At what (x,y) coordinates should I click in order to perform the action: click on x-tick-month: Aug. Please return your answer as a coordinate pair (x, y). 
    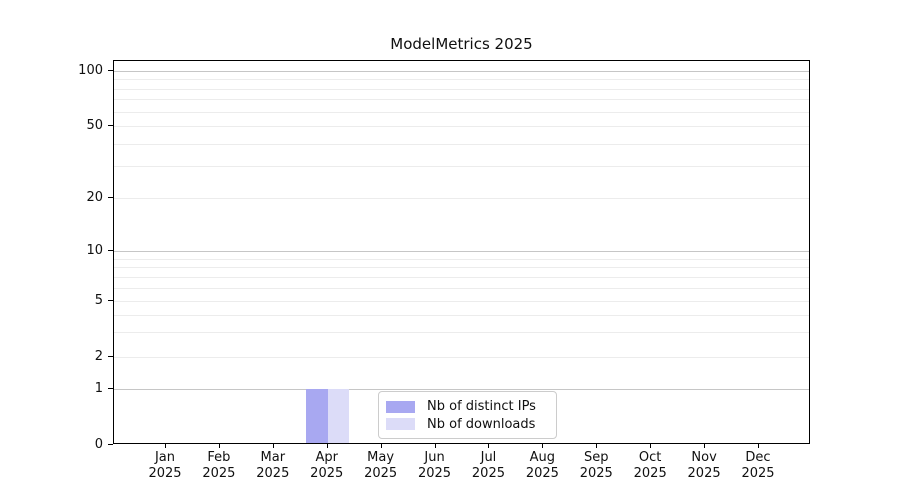
    Looking at the image, I should click on (542, 457).